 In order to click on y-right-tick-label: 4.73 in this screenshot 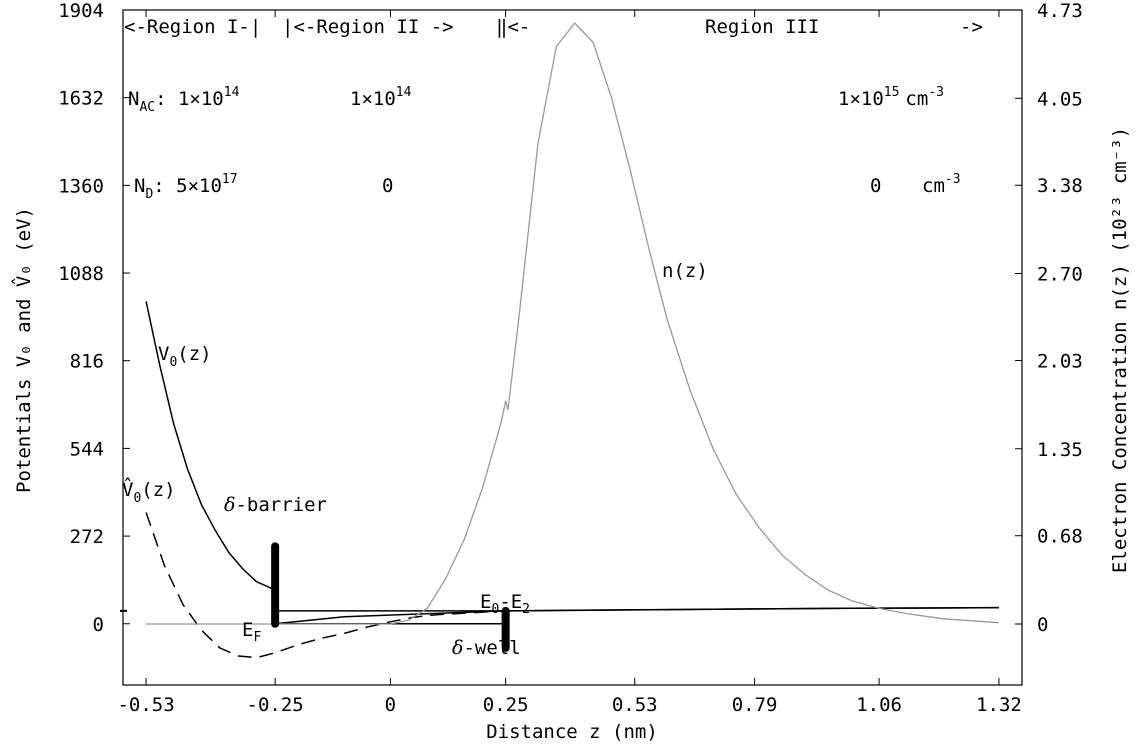, I will do `click(1060, 11)`.